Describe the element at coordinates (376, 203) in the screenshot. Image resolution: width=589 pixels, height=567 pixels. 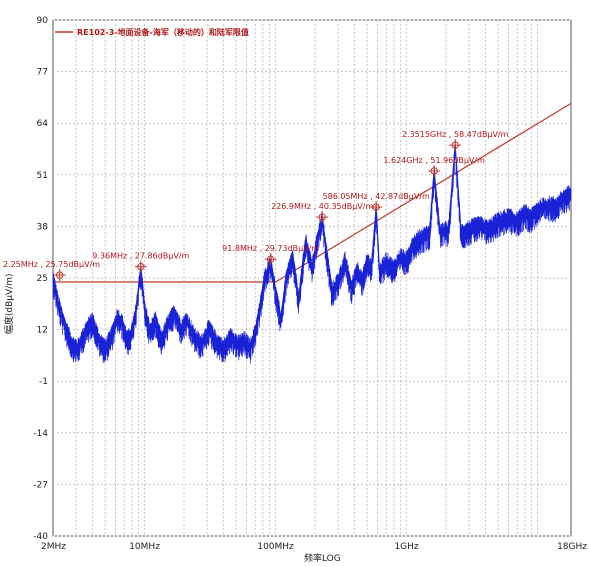
I see `peak-marker: 586.05MHz , 42.87dBμV/m` at that location.